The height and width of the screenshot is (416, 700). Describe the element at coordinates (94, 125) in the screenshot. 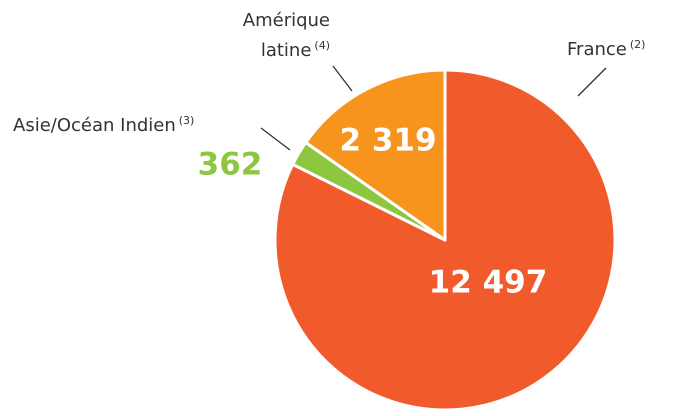

I see `category-name: Asie/Océan Indien` at that location.